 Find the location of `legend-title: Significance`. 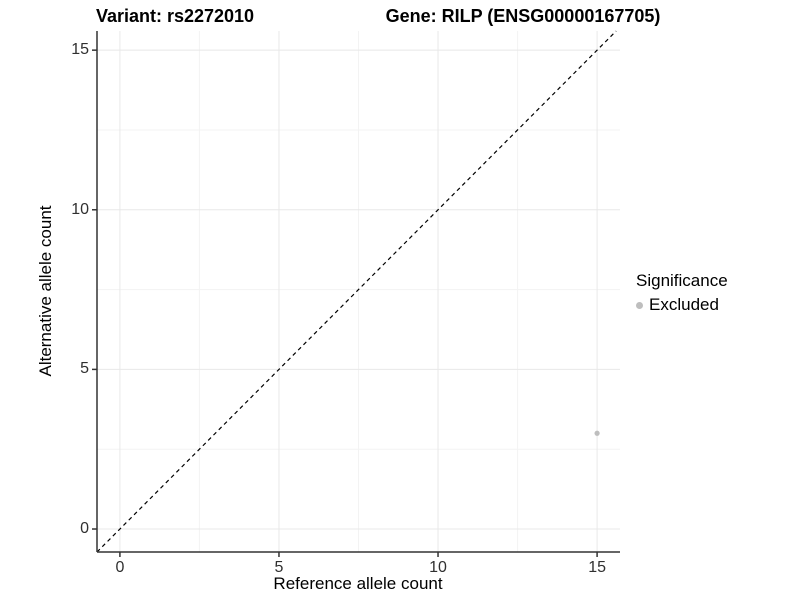

legend-title: Significance is located at coordinates (682, 280).